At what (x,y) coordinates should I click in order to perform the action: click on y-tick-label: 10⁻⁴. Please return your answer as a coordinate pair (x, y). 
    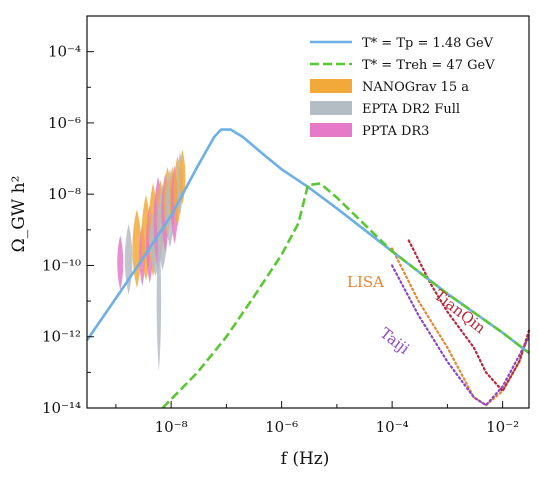
    Looking at the image, I should click on (64, 52).